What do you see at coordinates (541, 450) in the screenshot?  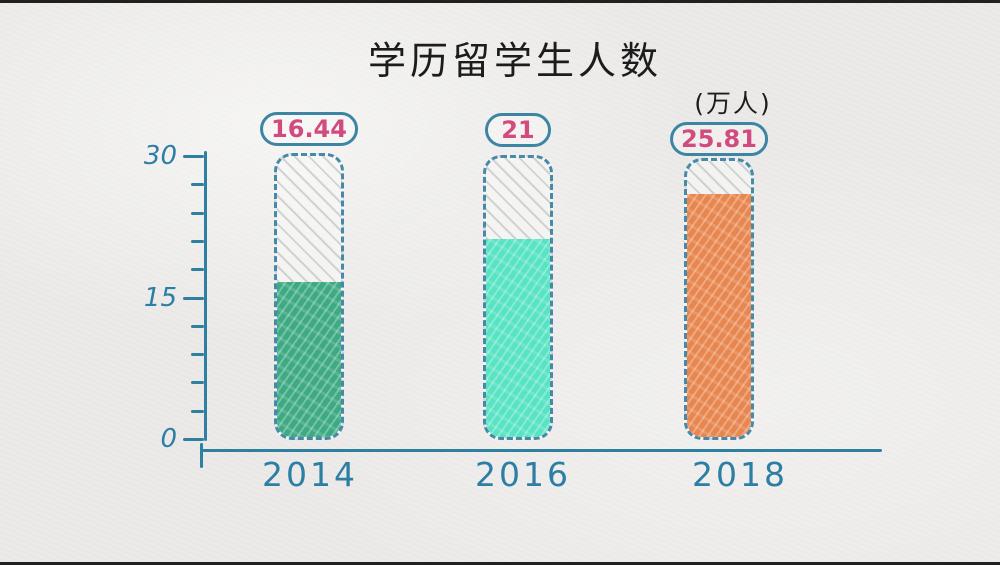 I see `x-axis-line` at bounding box center [541, 450].